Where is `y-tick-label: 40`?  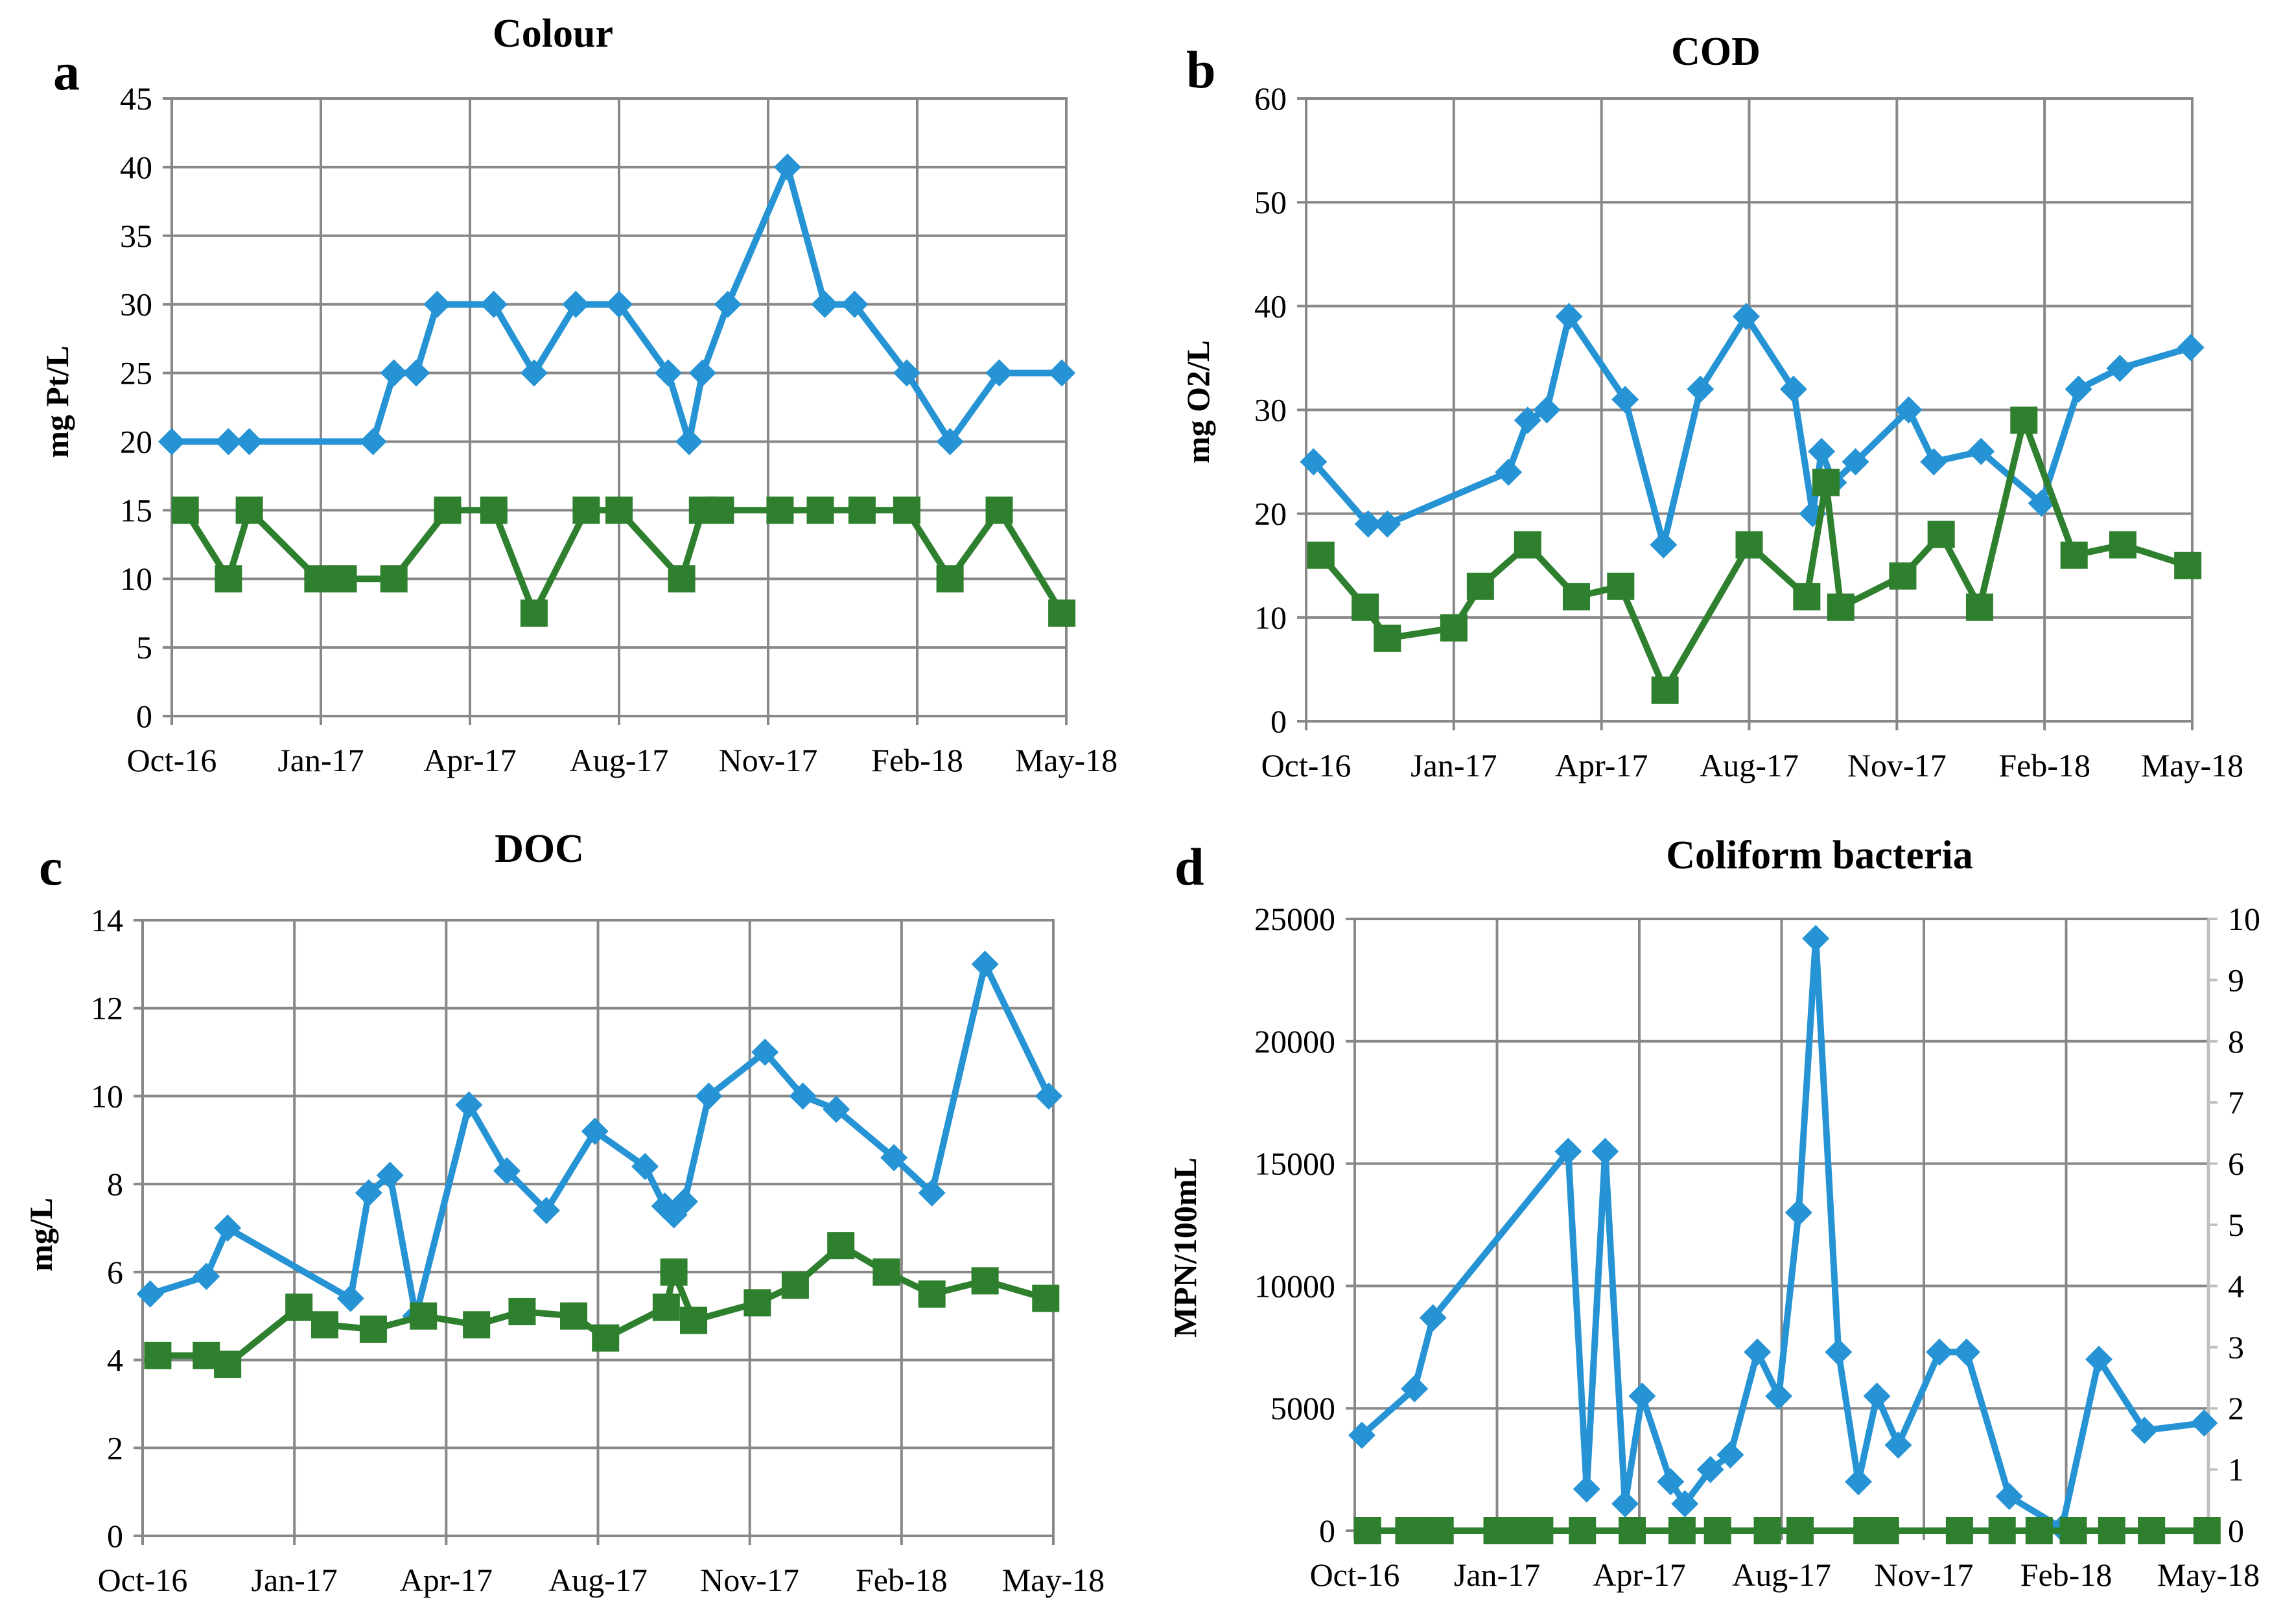 y-tick-label: 40 is located at coordinates (136, 167).